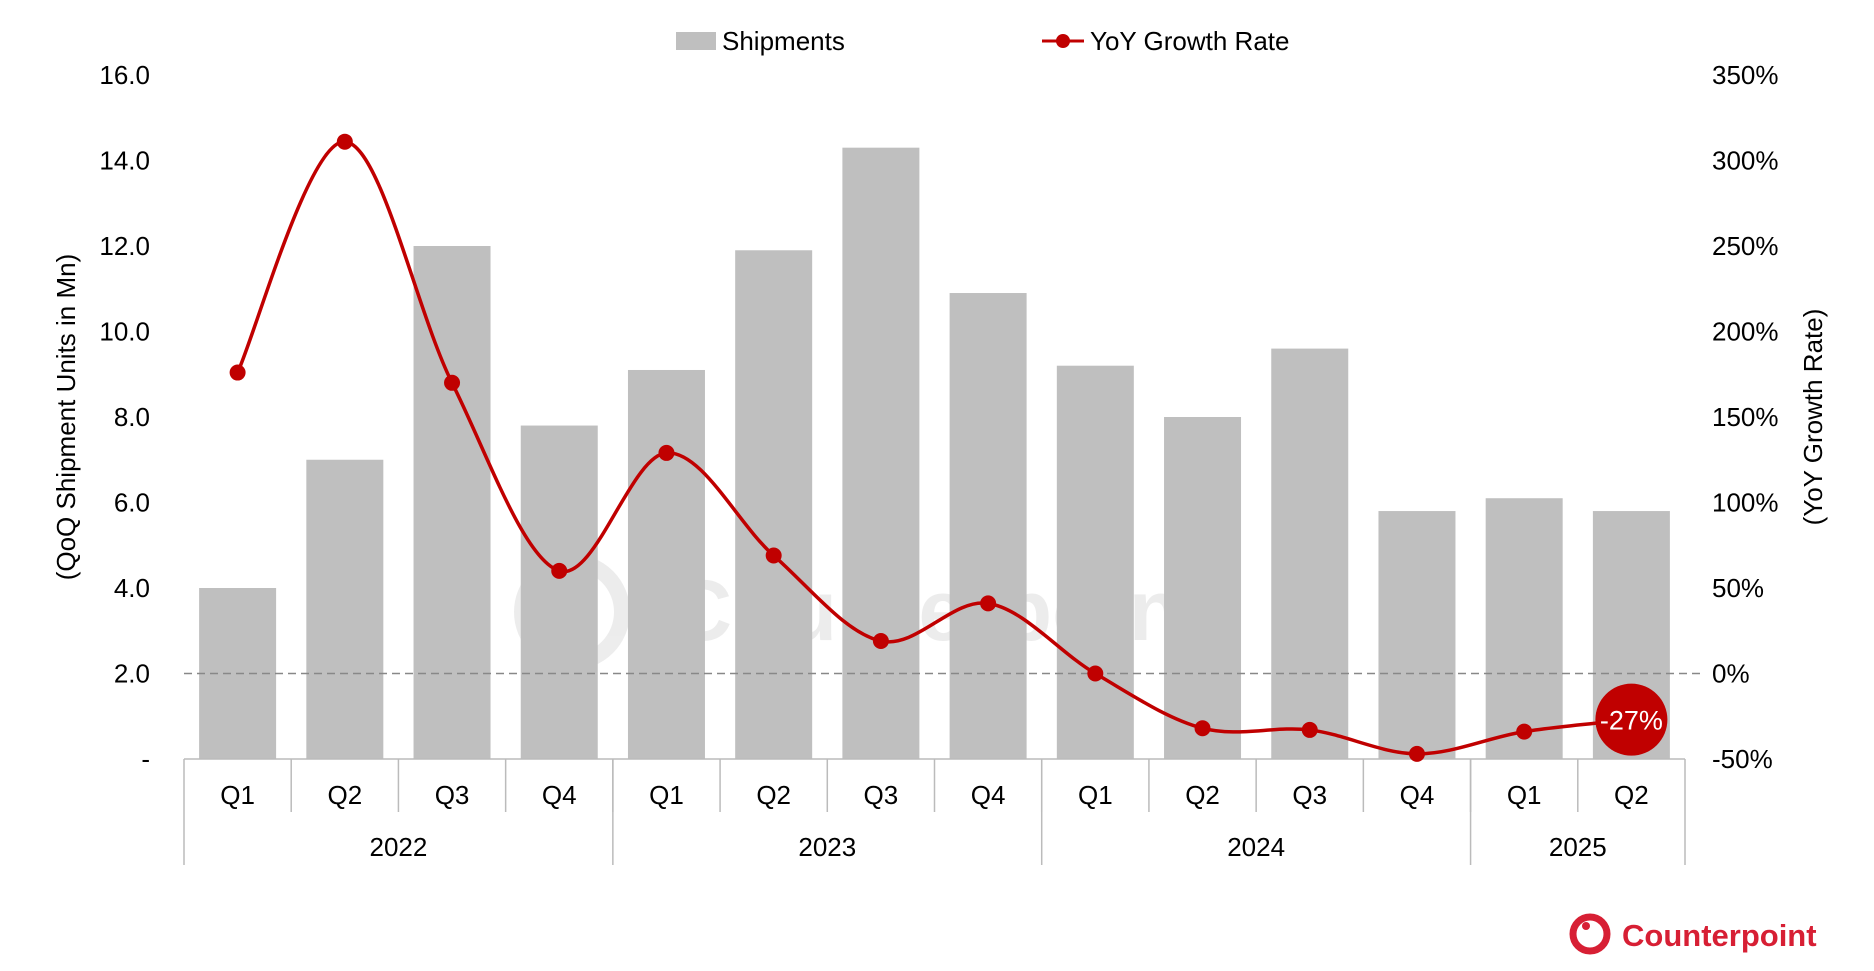 The width and height of the screenshot is (1874, 971). Describe the element at coordinates (145, 759) in the screenshot. I see `y-tick-left: -` at that location.